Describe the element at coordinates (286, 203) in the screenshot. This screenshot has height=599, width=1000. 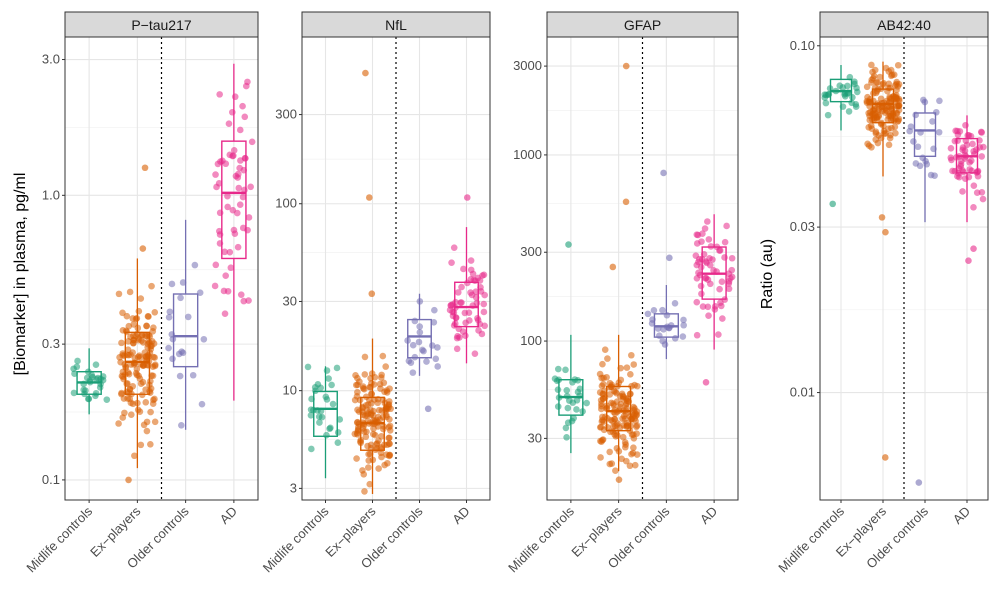
I see `y-tick-label: 100` at that location.